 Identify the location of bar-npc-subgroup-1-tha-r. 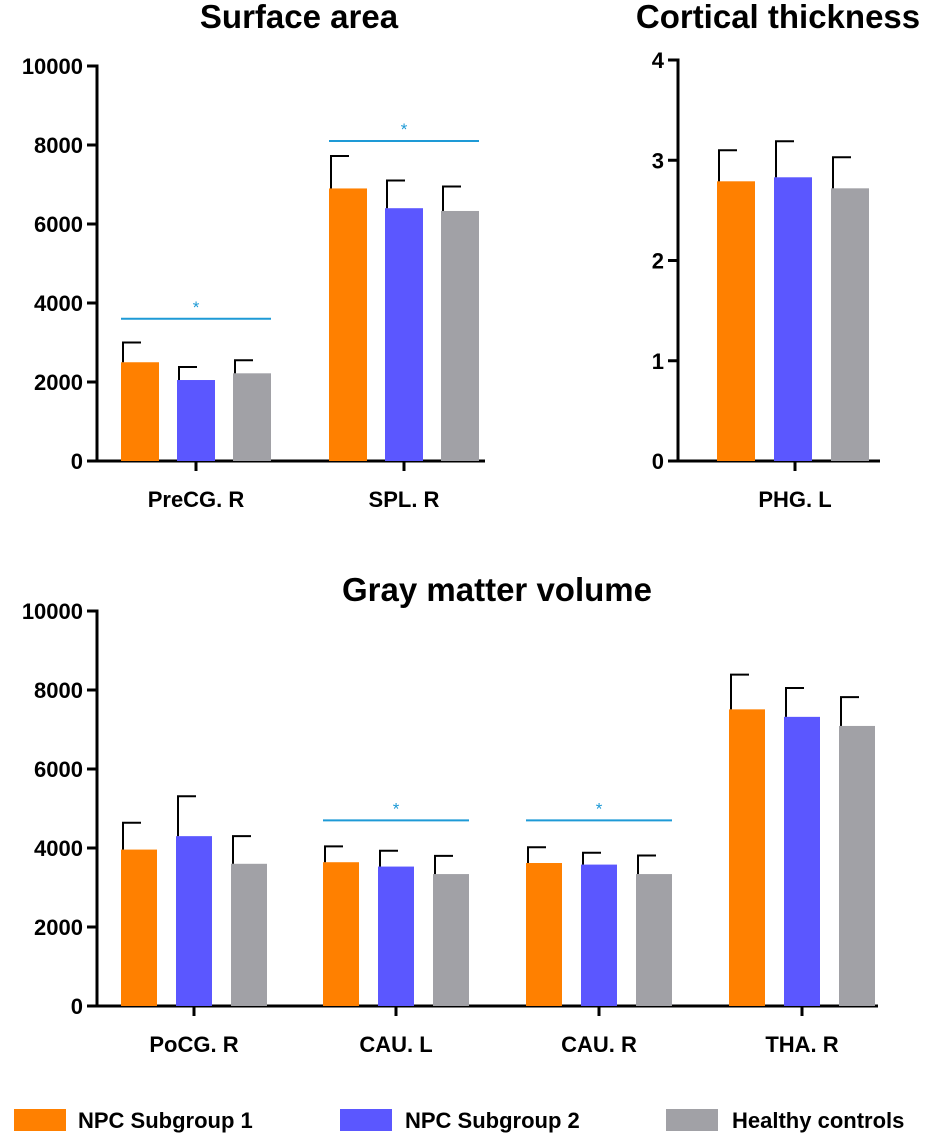
(747, 857).